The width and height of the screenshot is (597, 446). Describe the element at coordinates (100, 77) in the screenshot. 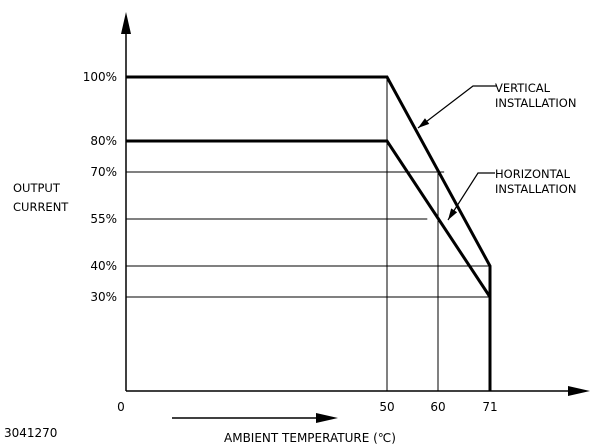

I see `y-tick-label: 100%` at that location.